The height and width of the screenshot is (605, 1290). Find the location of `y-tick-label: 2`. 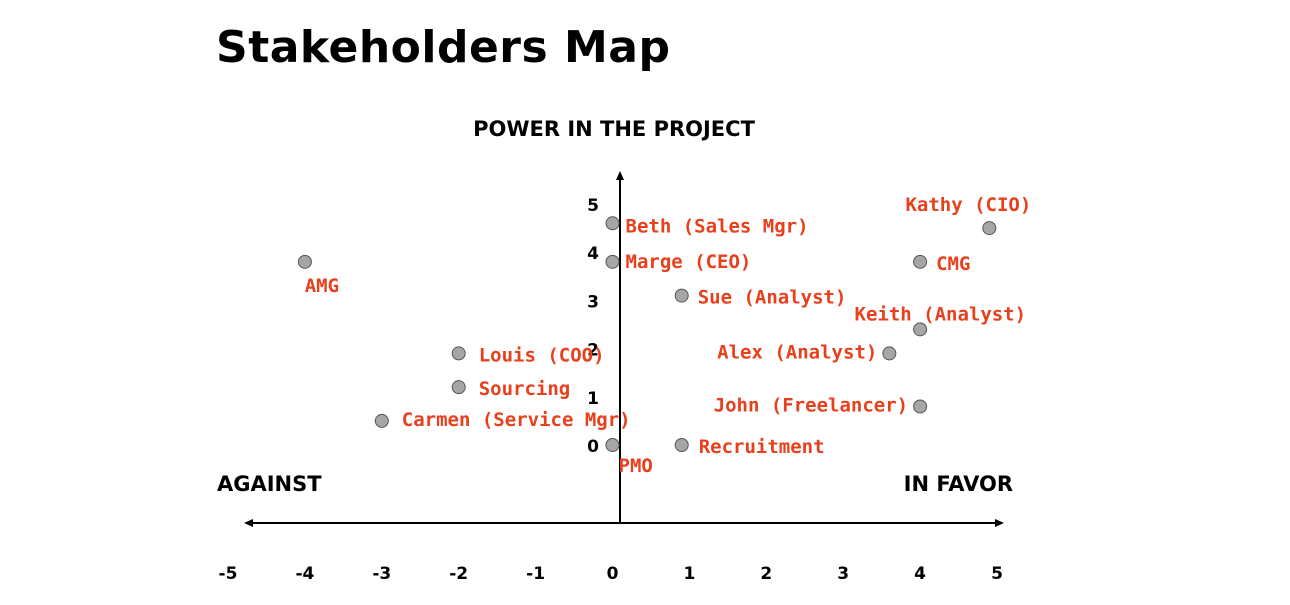

y-tick-label: 2 is located at coordinates (593, 351).